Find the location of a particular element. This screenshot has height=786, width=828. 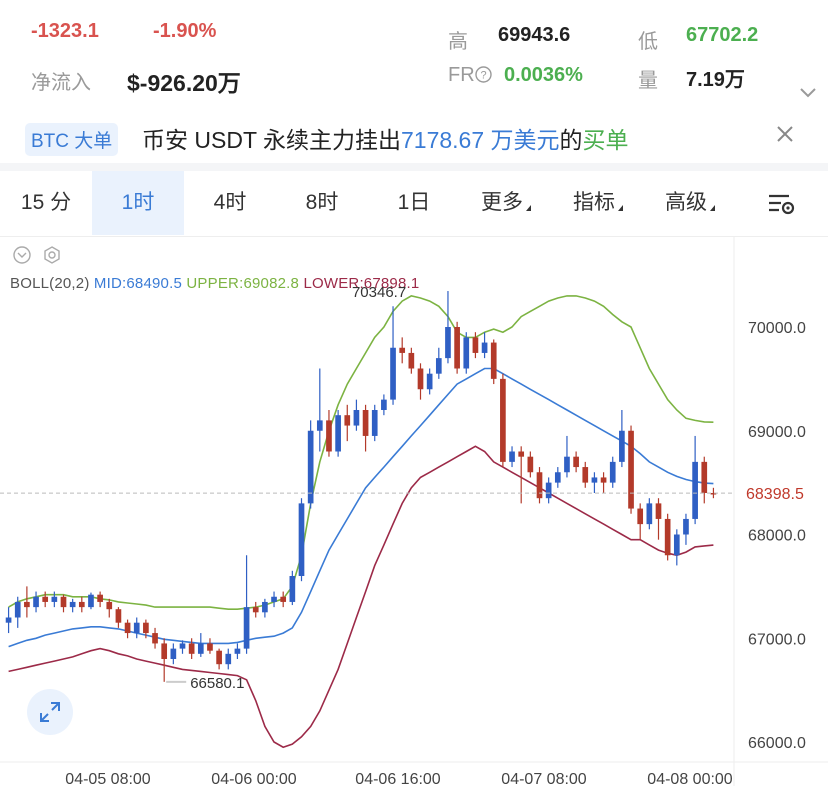

banner-mid: 的 is located at coordinates (571, 140).